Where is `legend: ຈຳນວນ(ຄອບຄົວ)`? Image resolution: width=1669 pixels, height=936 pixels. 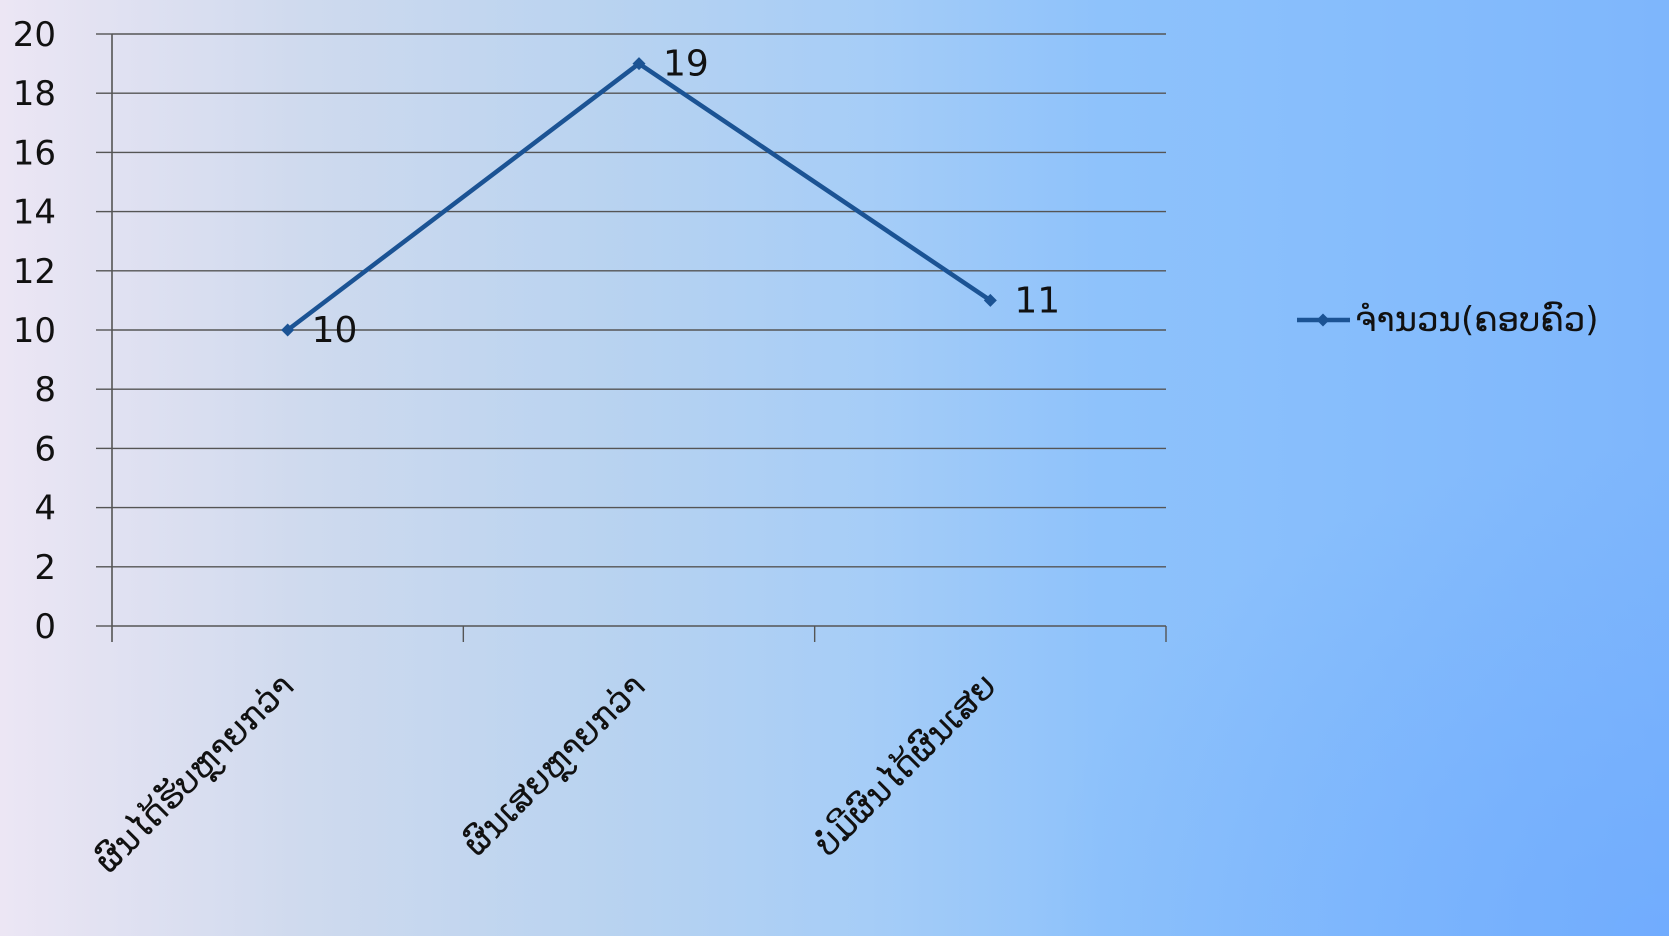
legend: ຈຳນວນ(ຄອບຄົວ) is located at coordinates (1448, 320).